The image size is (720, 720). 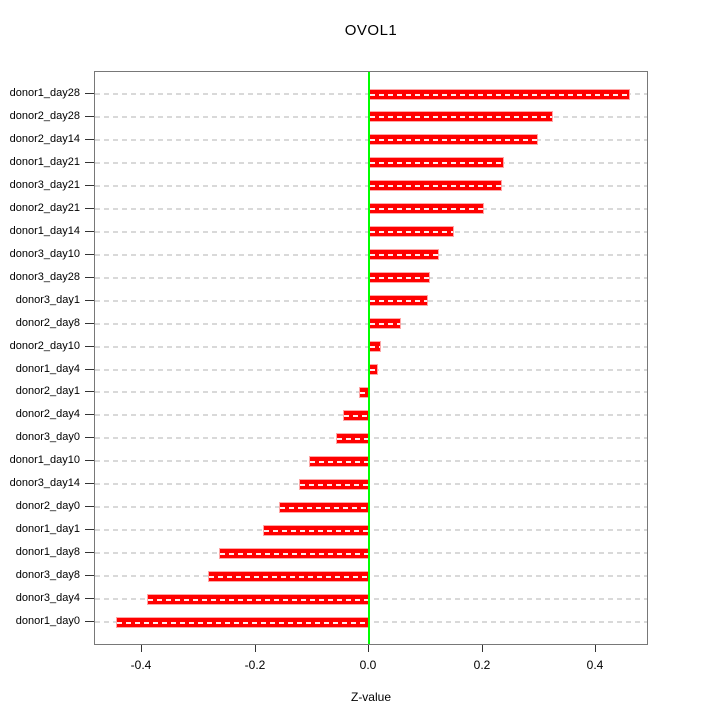 What do you see at coordinates (482, 665) in the screenshot?
I see `x-tick-label: 0.2` at bounding box center [482, 665].